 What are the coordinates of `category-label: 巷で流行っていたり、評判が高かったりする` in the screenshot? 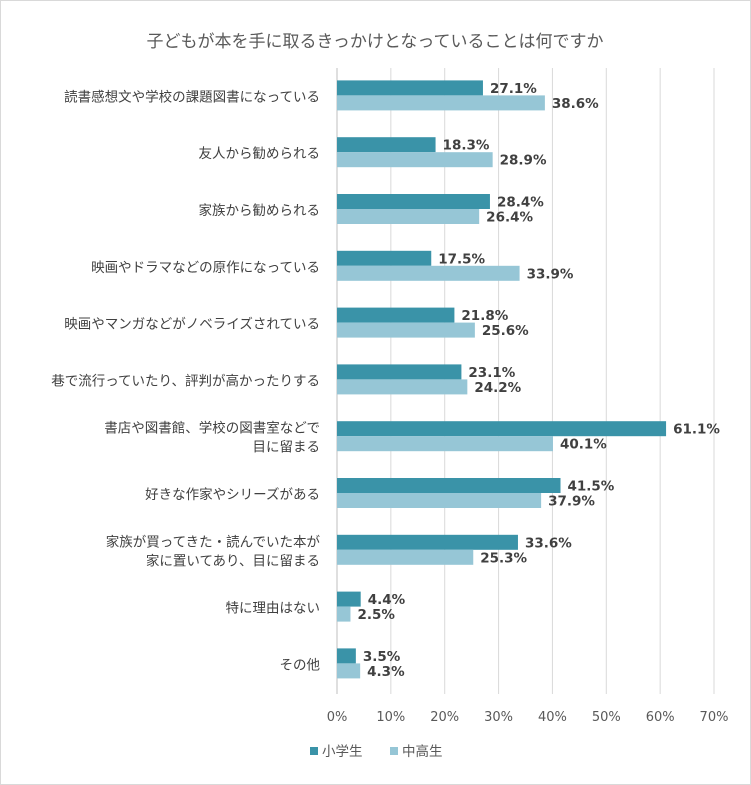 It's located at (185, 380).